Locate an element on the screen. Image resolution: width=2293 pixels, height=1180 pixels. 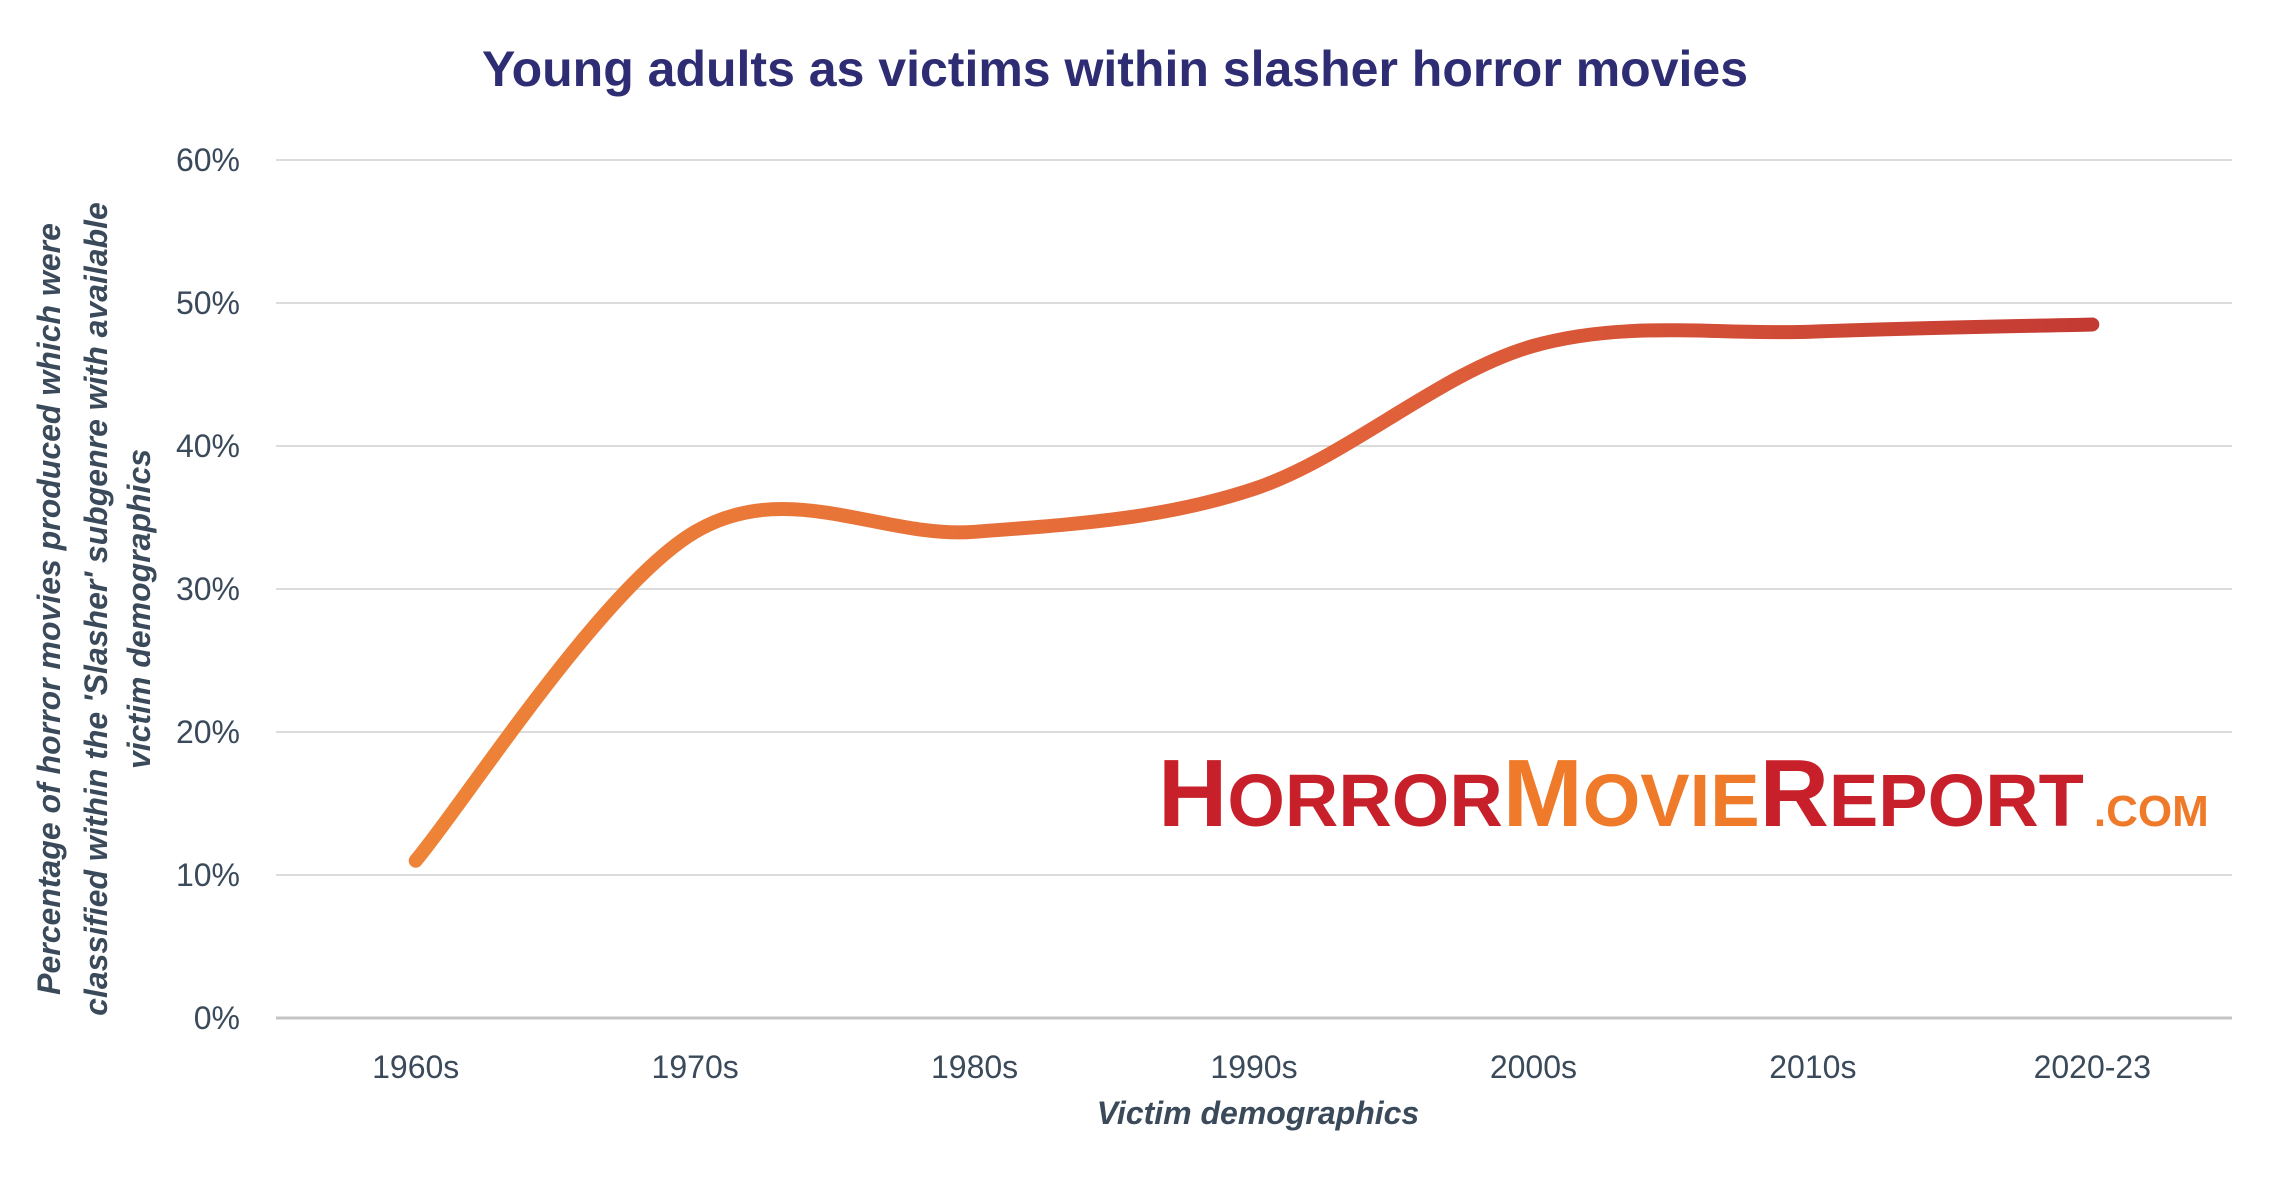
data-point-1970s is located at coordinates (695, 532).